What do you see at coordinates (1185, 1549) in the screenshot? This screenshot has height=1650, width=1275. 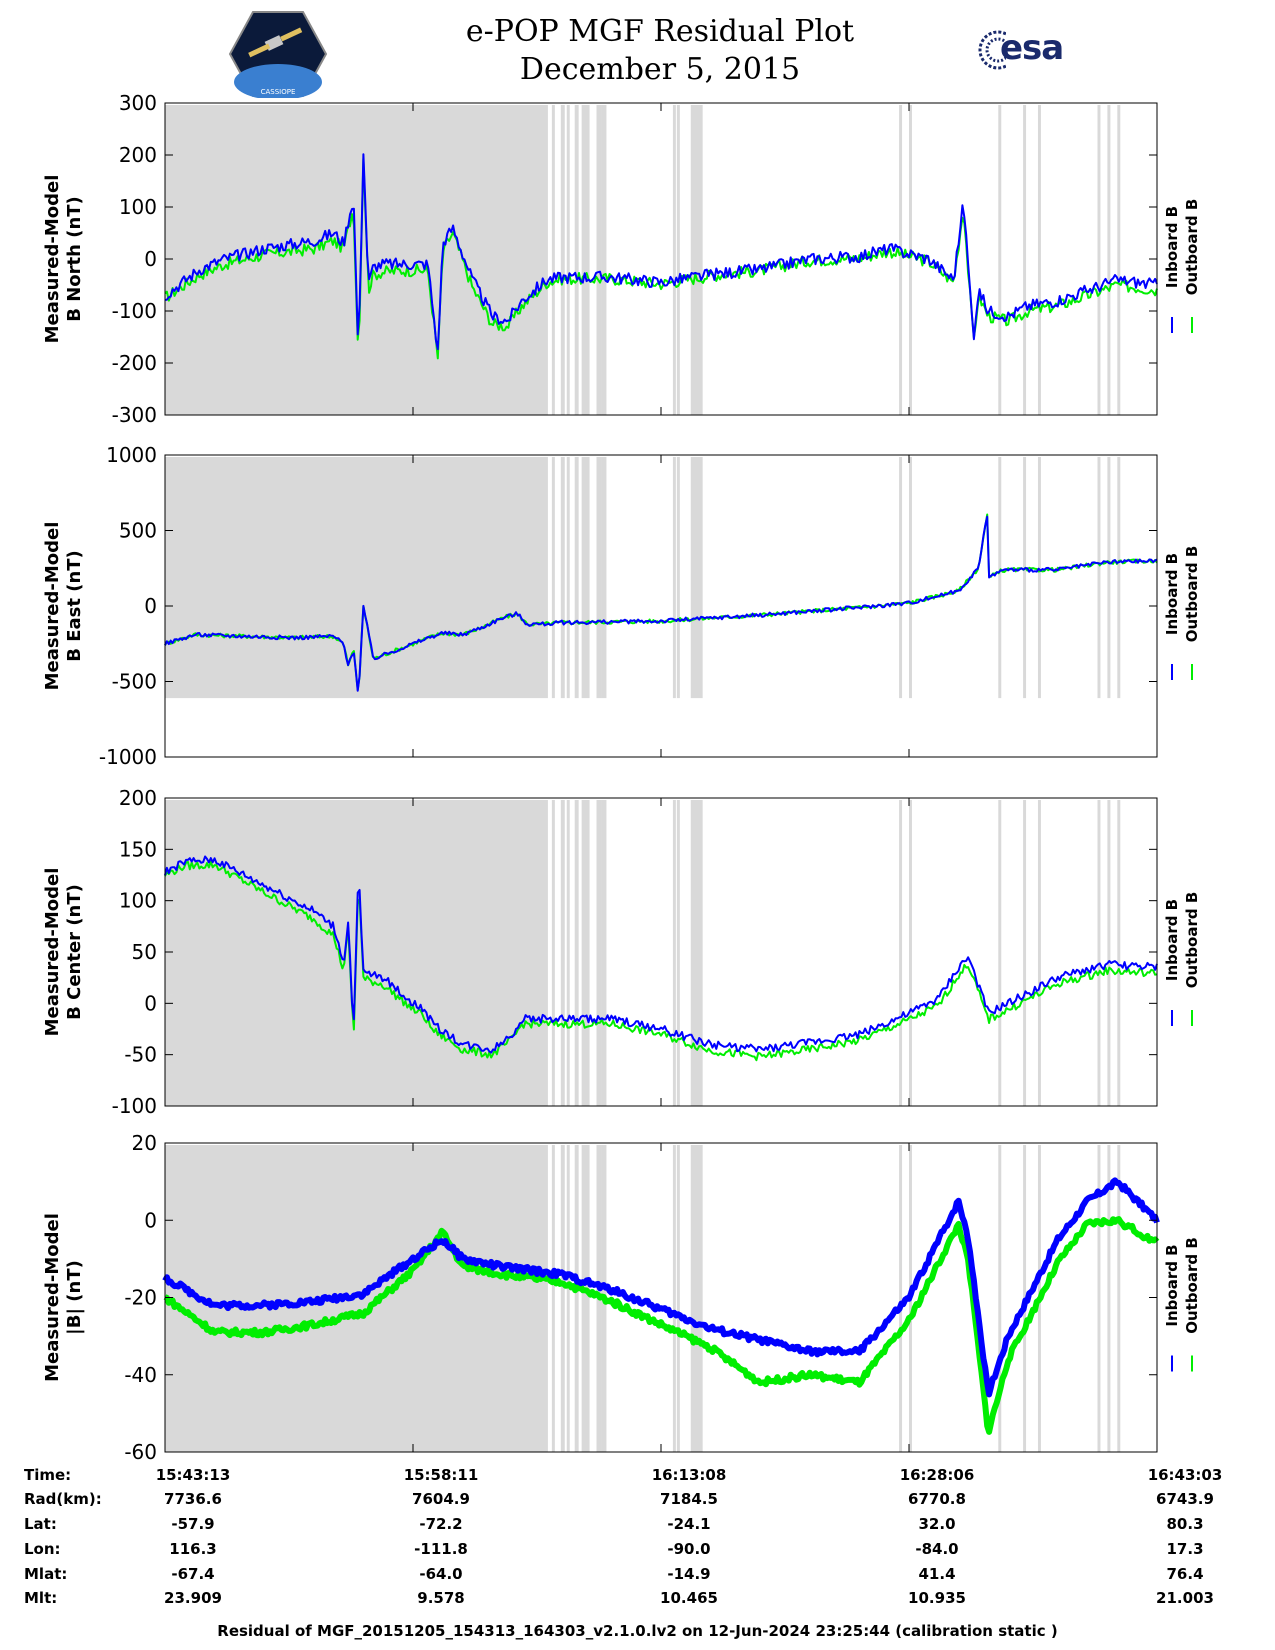 I see `table-cell: 17.3` at bounding box center [1185, 1549].